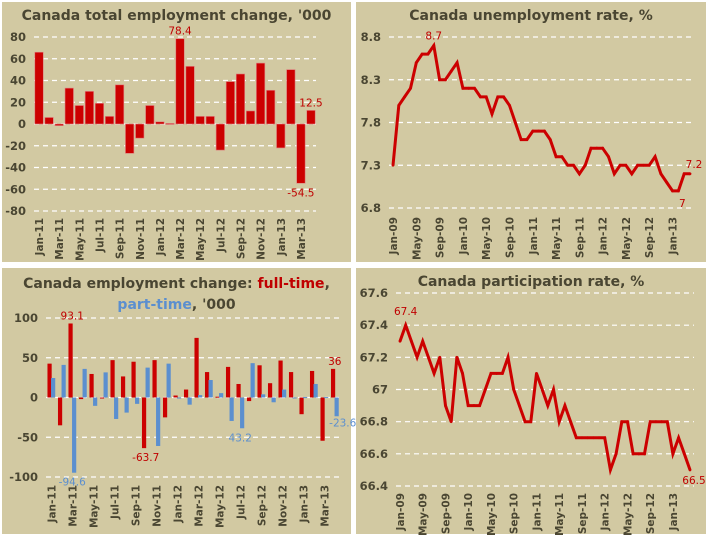 The image size is (708, 536). I want to click on x-tick-label: May-10, so click(487, 238).